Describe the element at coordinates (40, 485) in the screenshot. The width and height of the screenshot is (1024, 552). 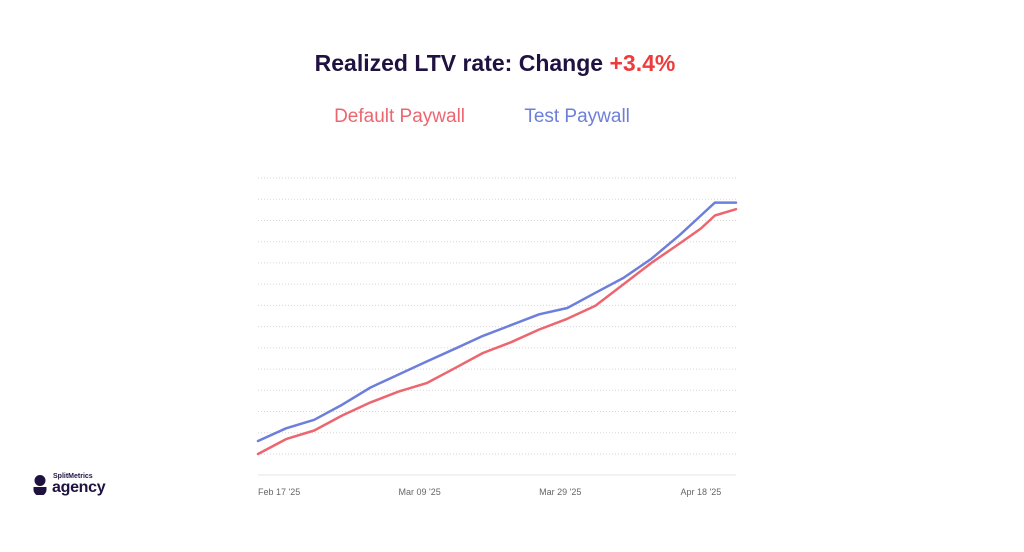
I see `logo-mark-icon` at that location.